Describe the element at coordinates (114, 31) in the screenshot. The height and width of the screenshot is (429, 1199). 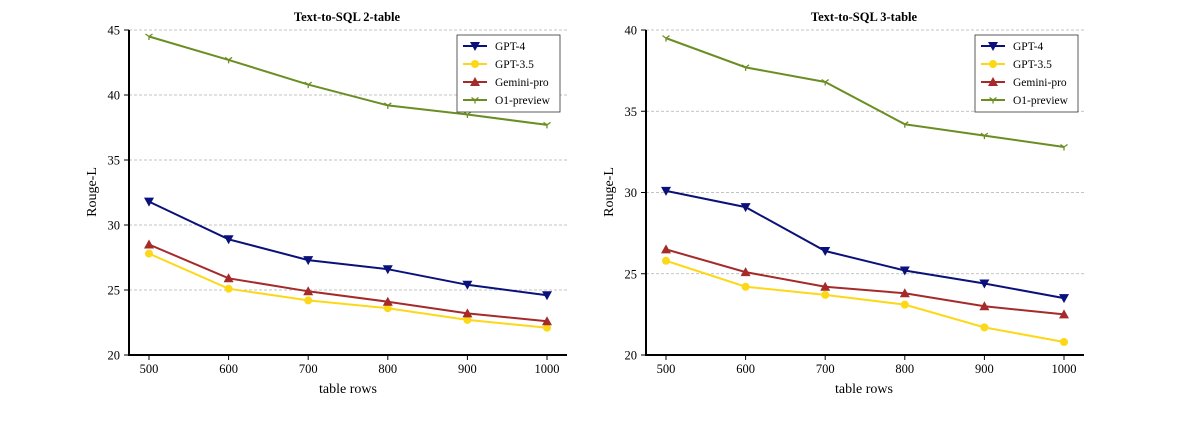
I see `y-tick-label: 45` at that location.